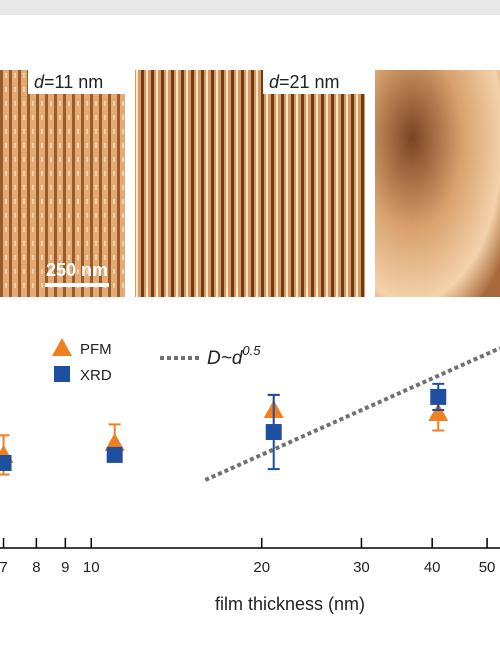  What do you see at coordinates (251, 350) in the screenshot?
I see `annotation-exponent: 0.5` at bounding box center [251, 350].